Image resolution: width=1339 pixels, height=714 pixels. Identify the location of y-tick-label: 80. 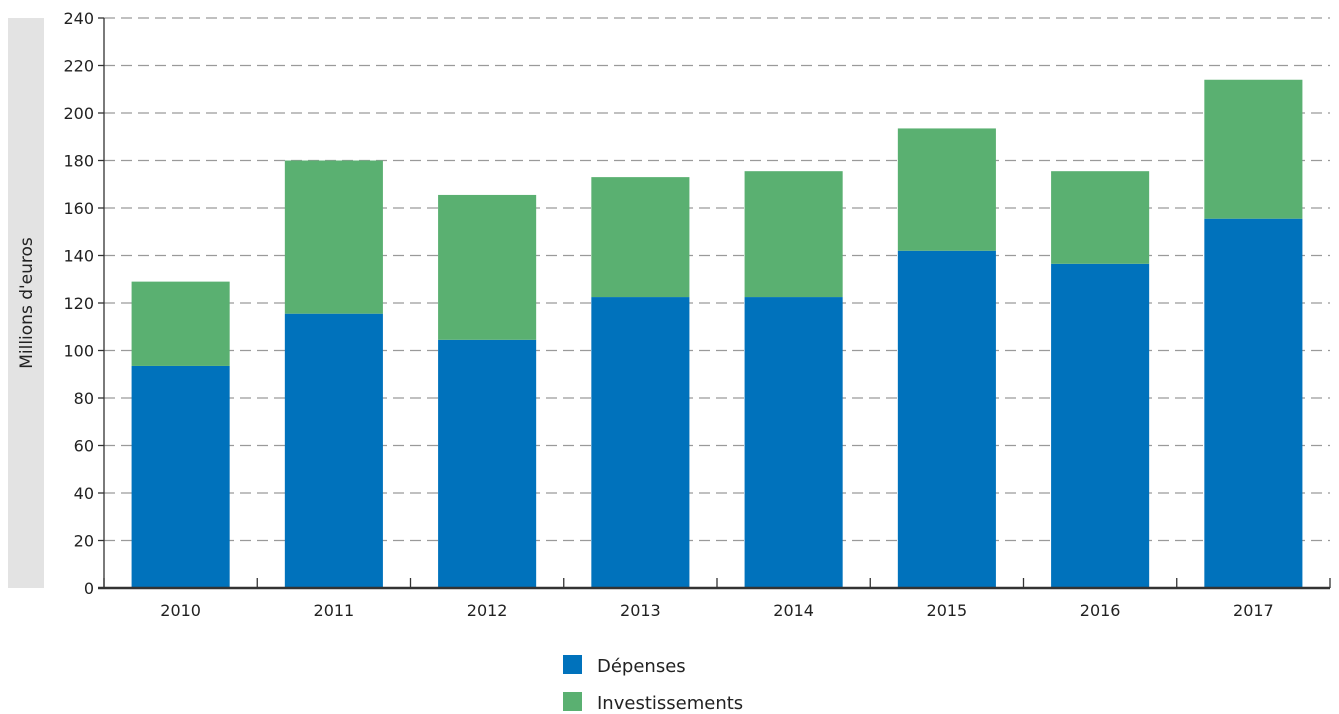
(84, 398).